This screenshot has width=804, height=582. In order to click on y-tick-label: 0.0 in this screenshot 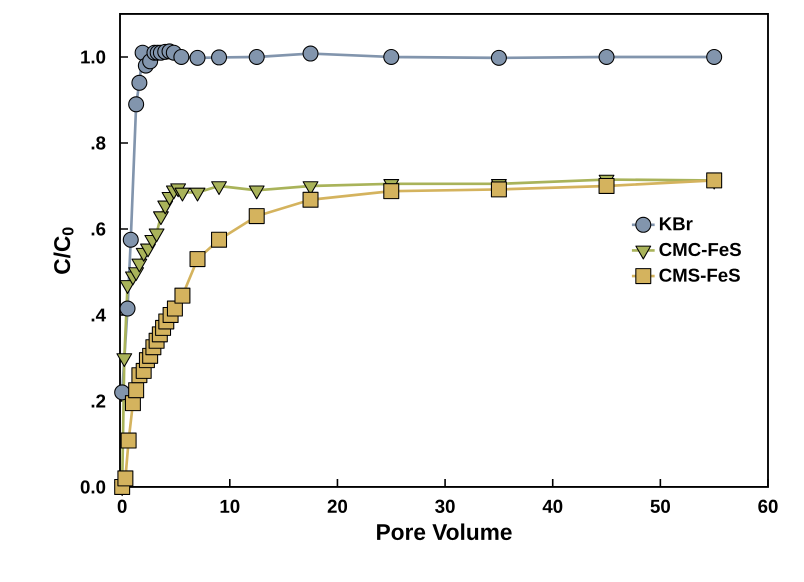, I will do `click(93, 487)`.